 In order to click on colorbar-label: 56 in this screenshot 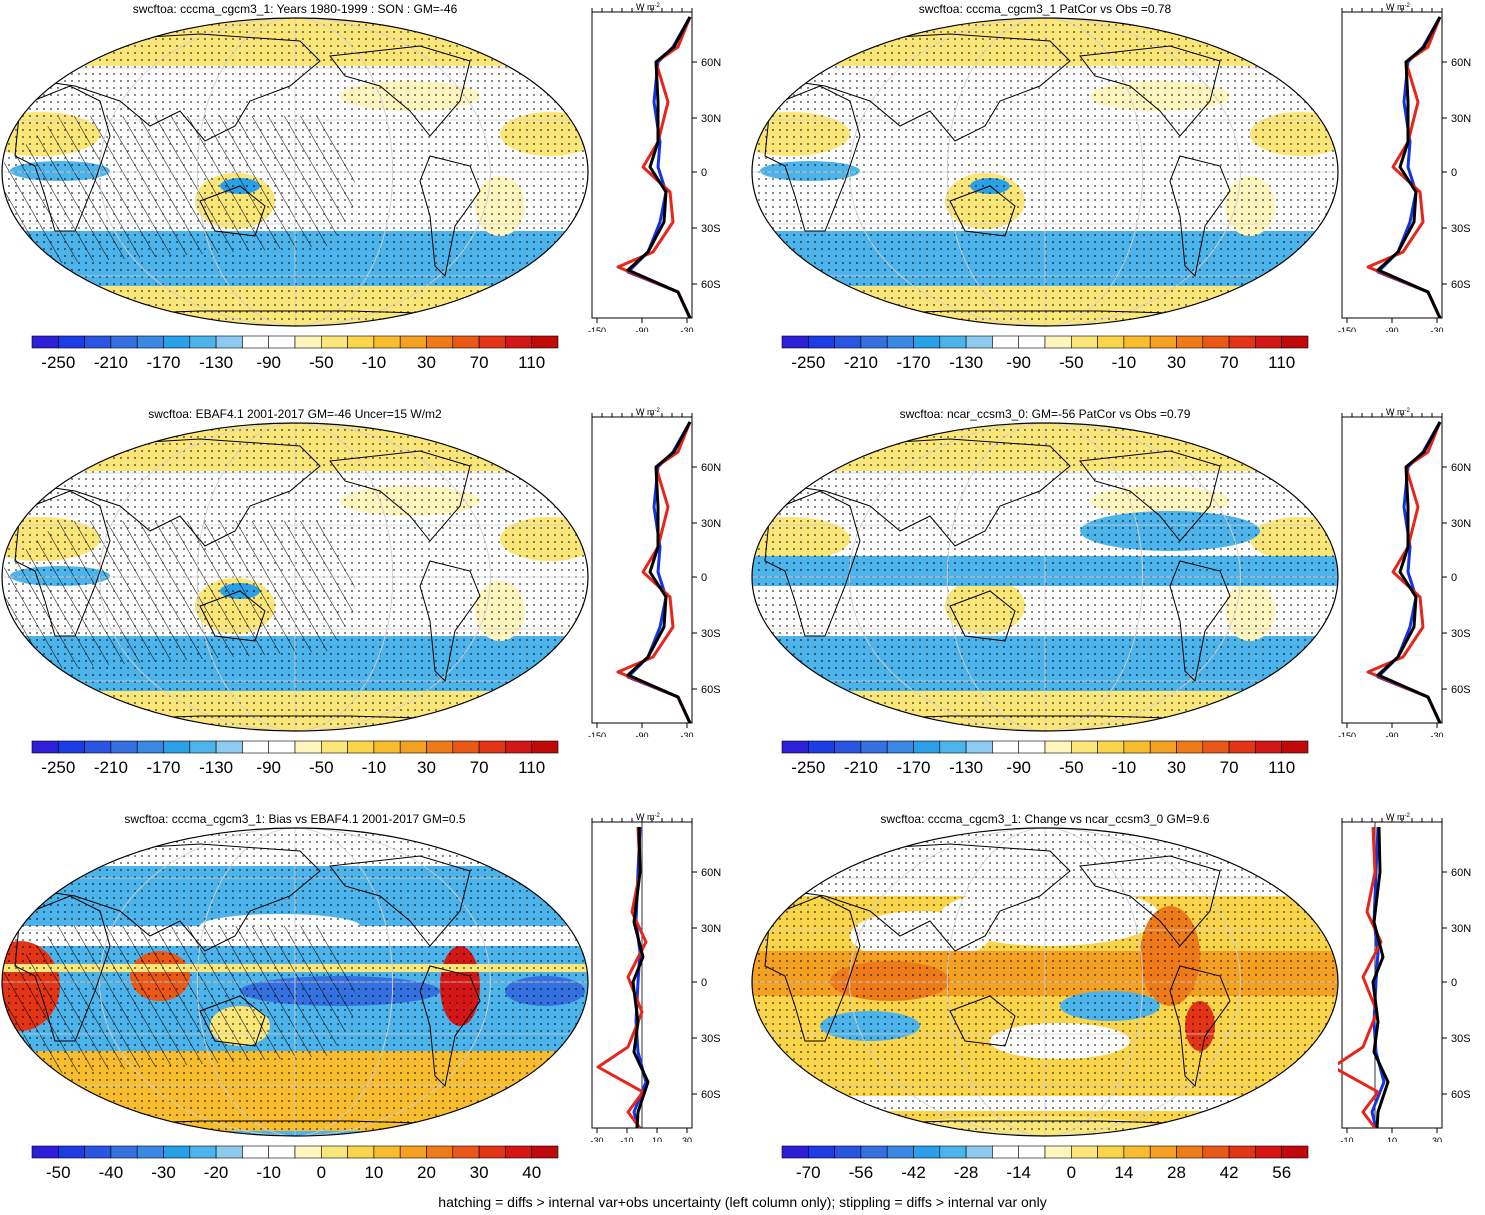, I will do `click(1281, 1172)`.